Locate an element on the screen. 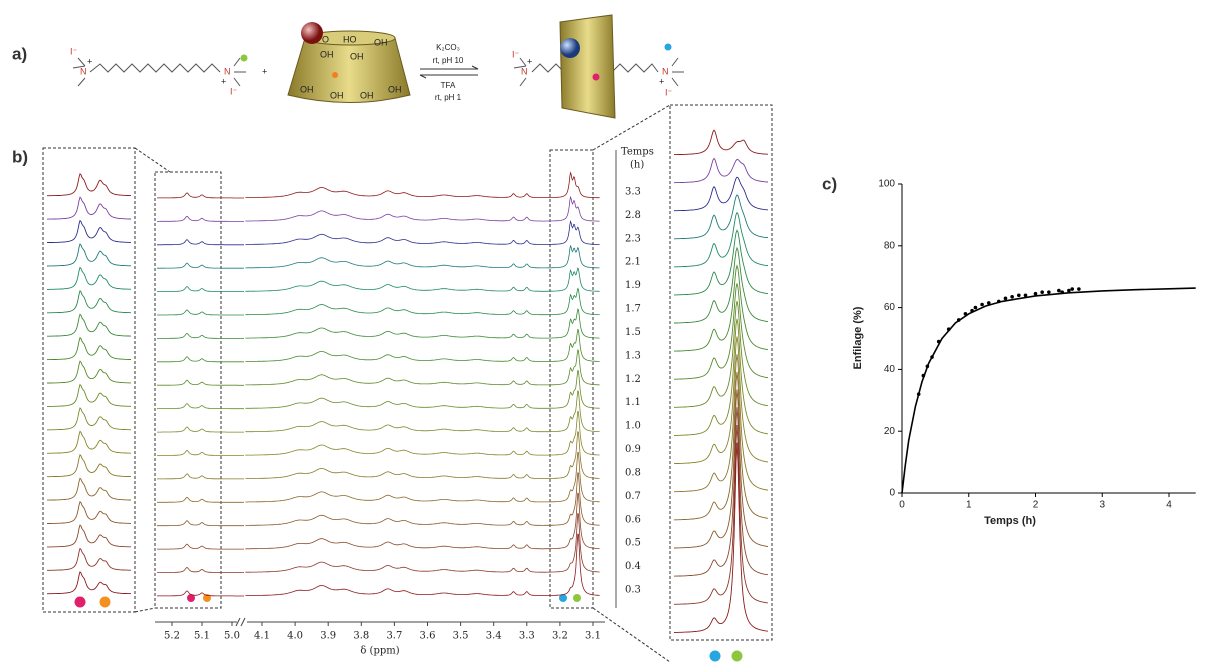  x-tick-label: 3.5 is located at coordinates (461, 636).